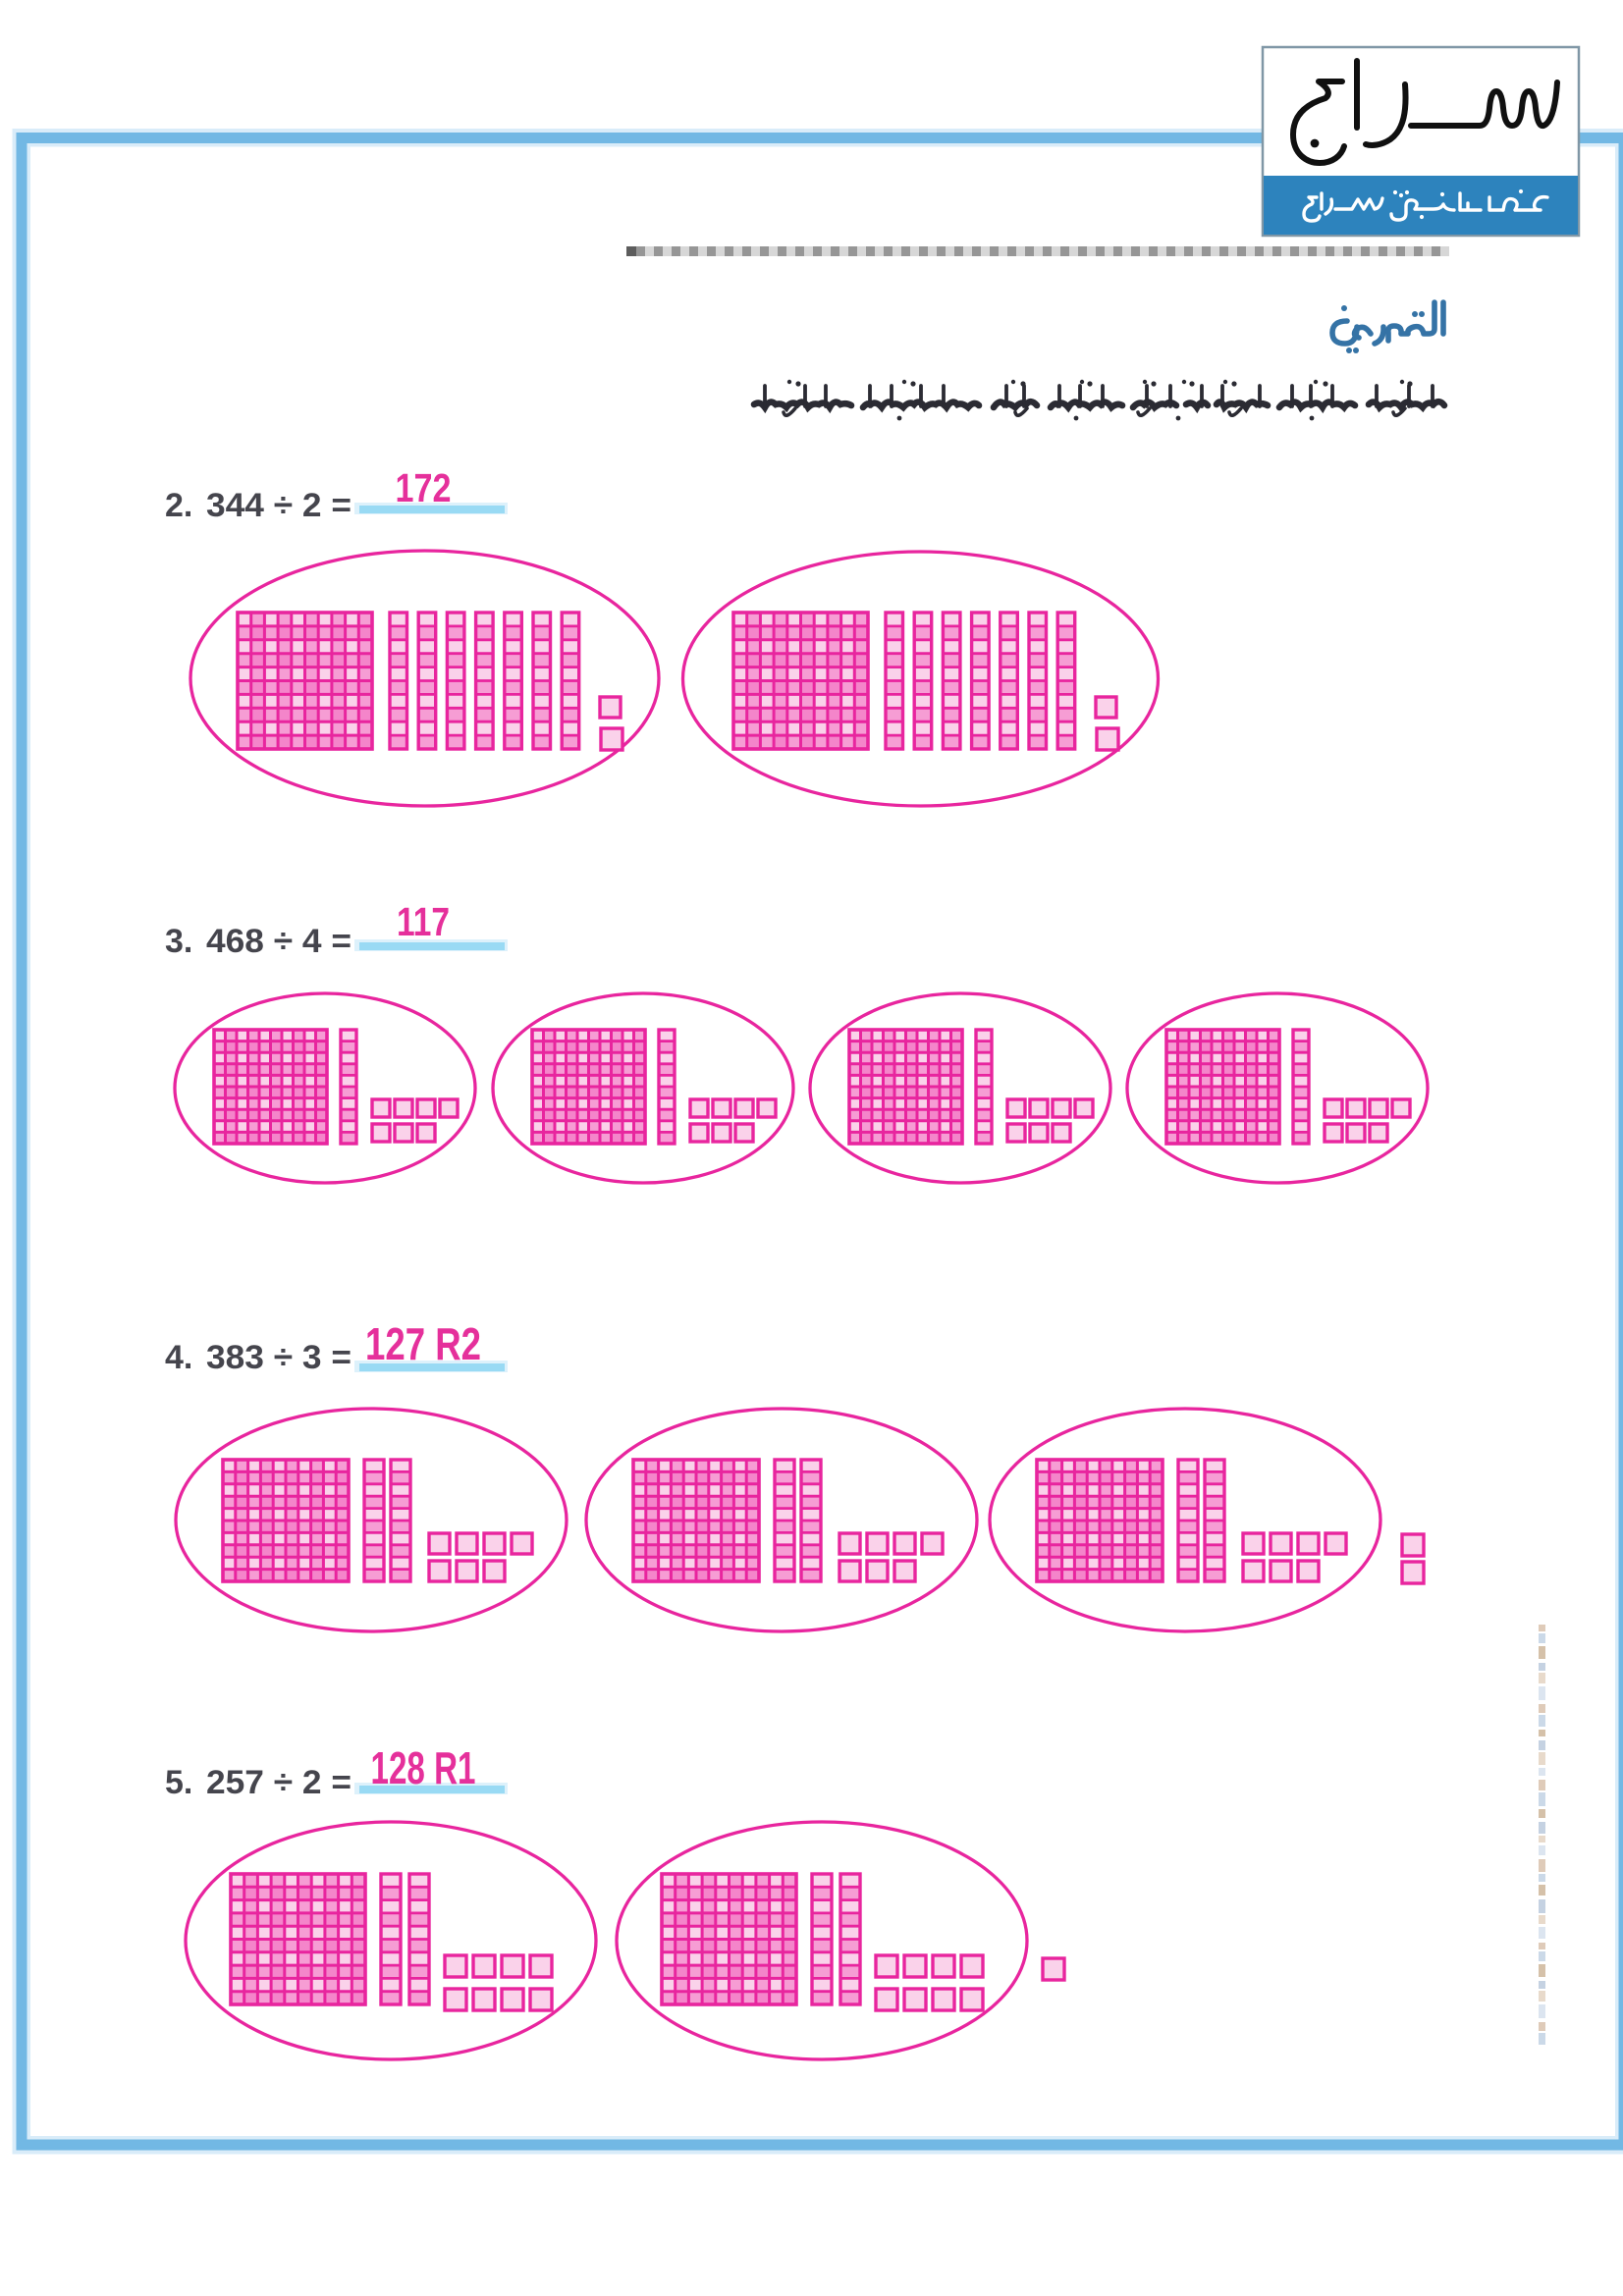 The height and width of the screenshot is (2296, 1623). I want to click on svg-text: 5., so click(178, 1782).